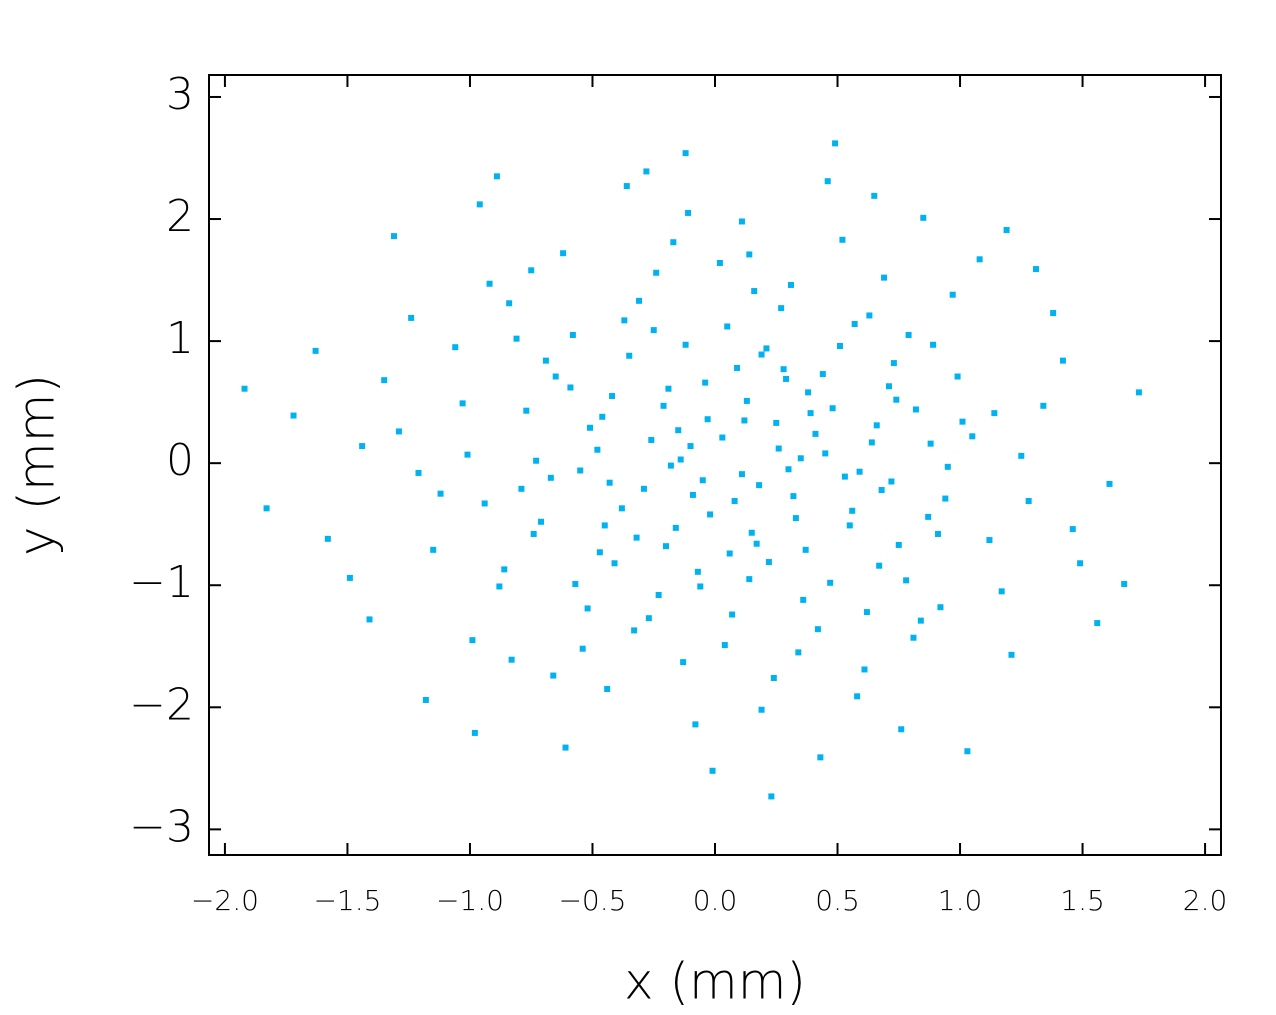  Describe the element at coordinates (161, 704) in the screenshot. I see `y-tick-label: −2` at that location.